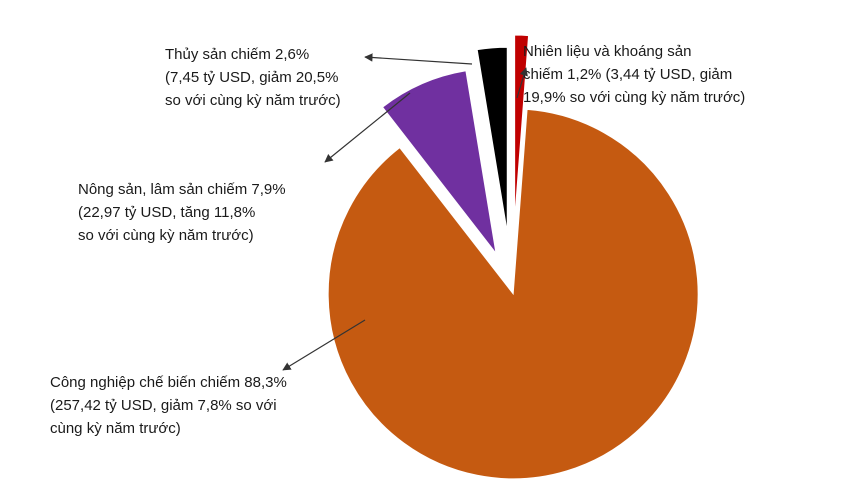 This screenshot has height=493, width=848. What do you see at coordinates (168, 382) in the screenshot?
I see `slice-label: Công nghiệp chế biến chiếm 88,3%` at bounding box center [168, 382].